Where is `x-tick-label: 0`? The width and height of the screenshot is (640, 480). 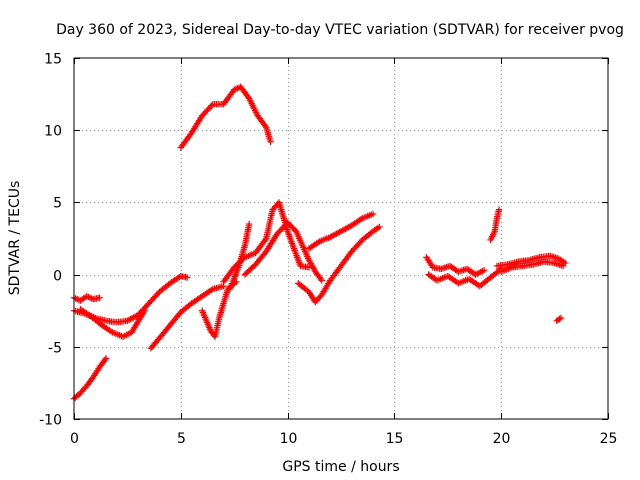 x-tick-label: 0 is located at coordinates (74, 439).